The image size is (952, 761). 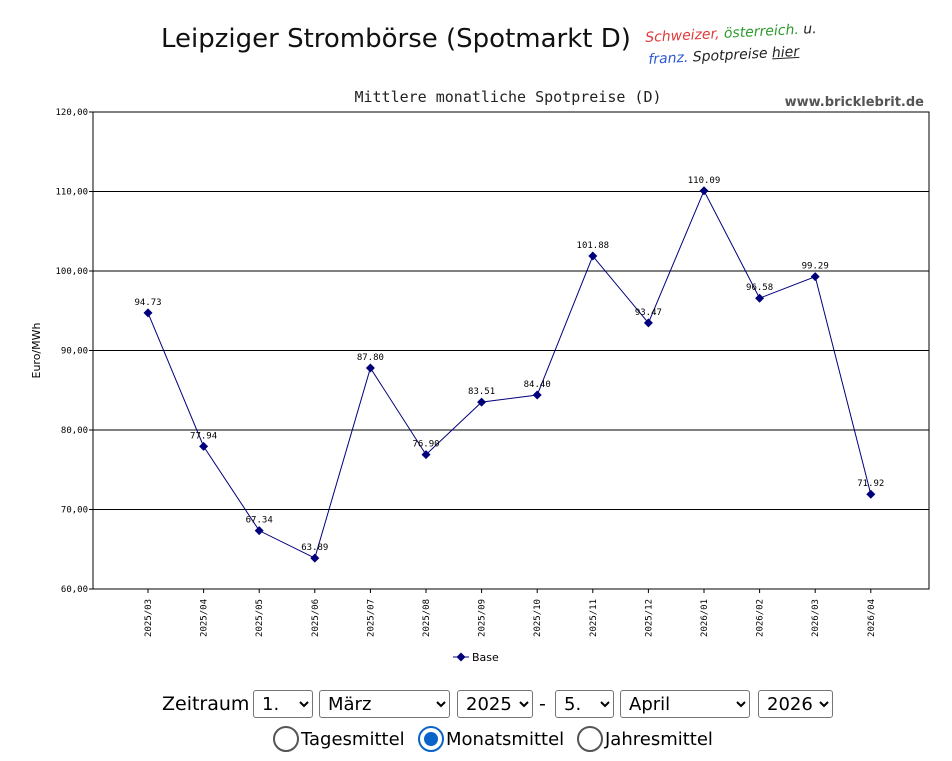 I want to click on data-label: 83.51, so click(x=481, y=392).